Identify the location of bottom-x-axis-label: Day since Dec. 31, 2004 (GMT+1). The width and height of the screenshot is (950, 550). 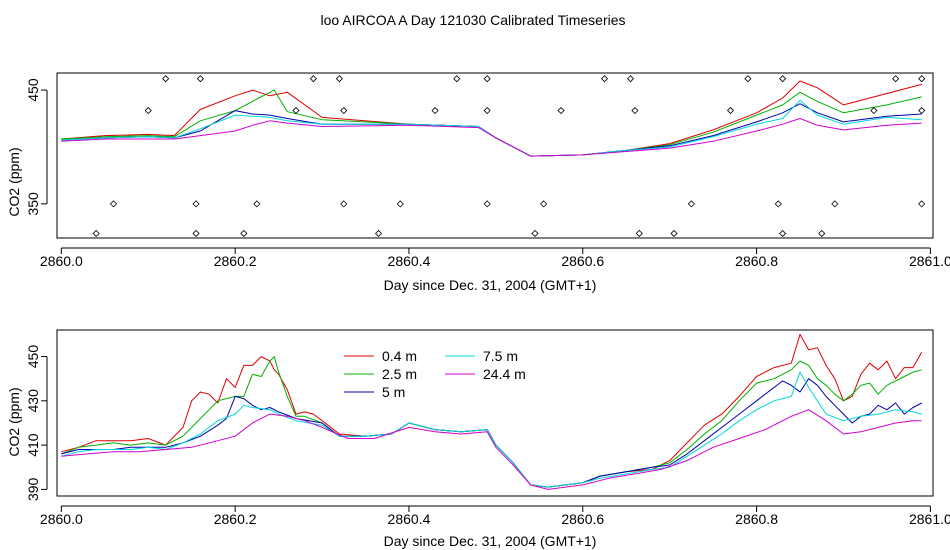
(490, 541).